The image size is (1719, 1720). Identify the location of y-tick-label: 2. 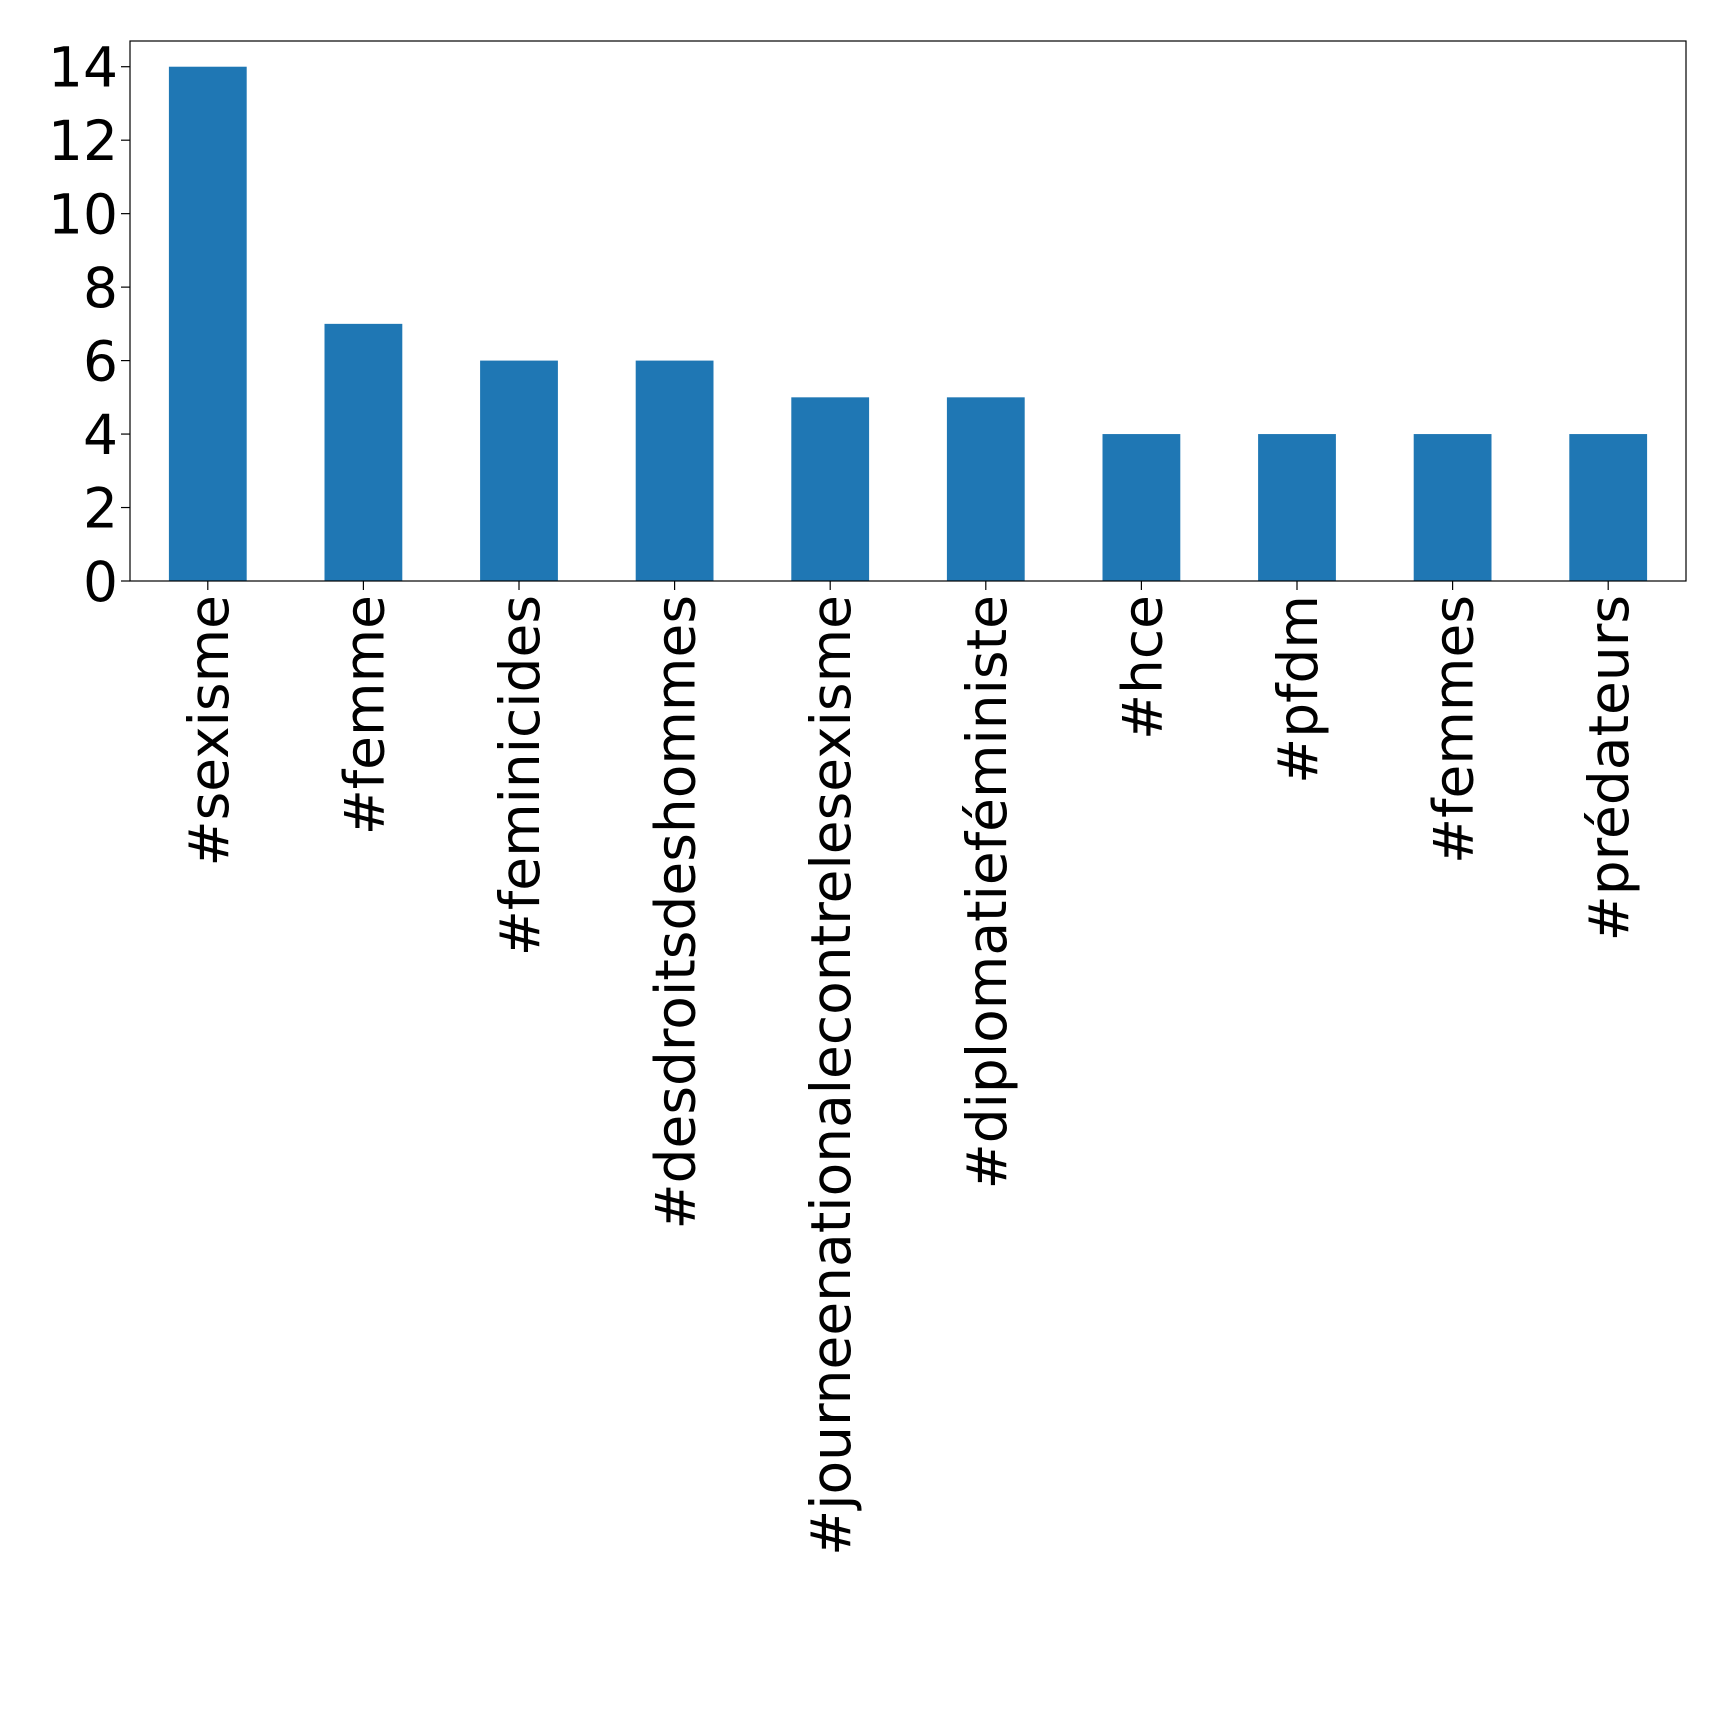
(100, 509).